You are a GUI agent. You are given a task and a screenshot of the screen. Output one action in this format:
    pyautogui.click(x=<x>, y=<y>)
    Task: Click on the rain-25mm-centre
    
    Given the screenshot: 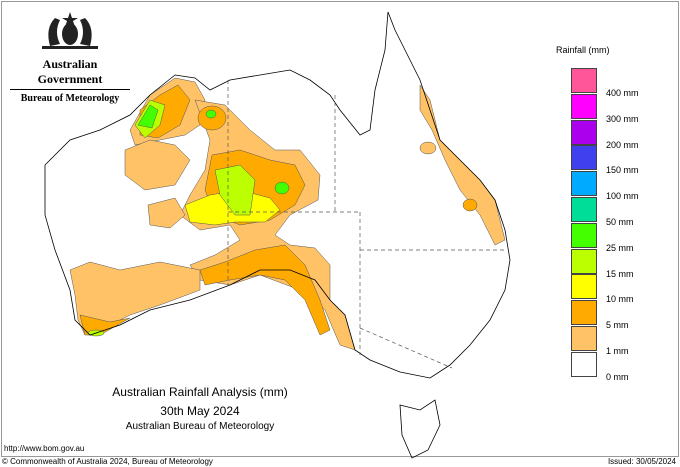 What is the action you would take?
    pyautogui.click(x=282, y=188)
    